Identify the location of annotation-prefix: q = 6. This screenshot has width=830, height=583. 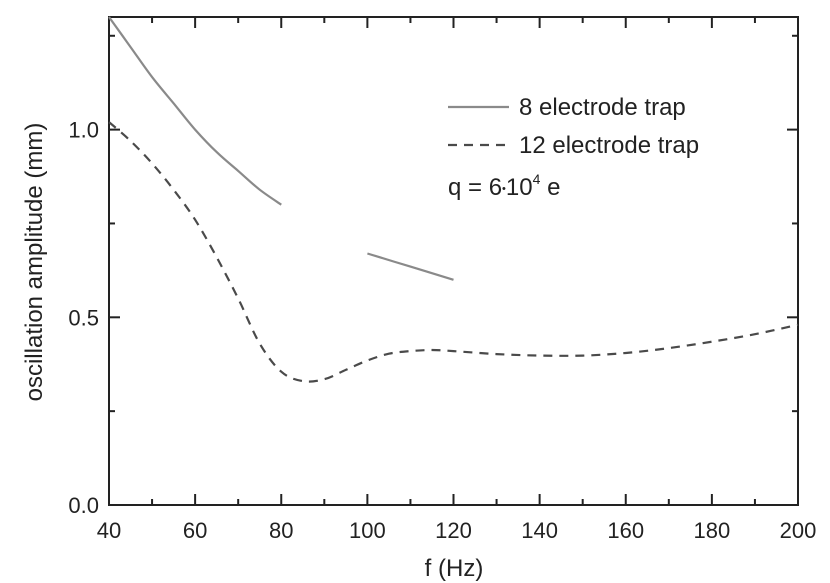
(475, 187).